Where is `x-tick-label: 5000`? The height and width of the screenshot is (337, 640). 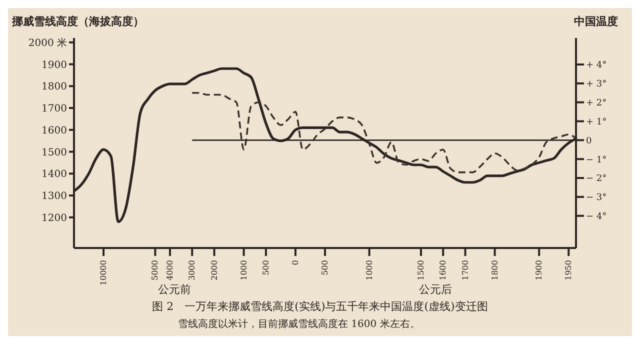 x-tick-label: 5000 is located at coordinates (155, 270).